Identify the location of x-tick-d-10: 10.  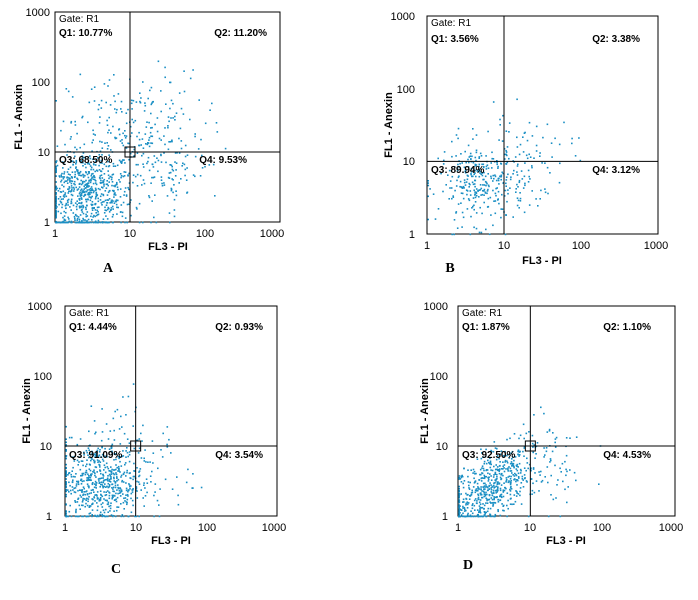
(530, 528).